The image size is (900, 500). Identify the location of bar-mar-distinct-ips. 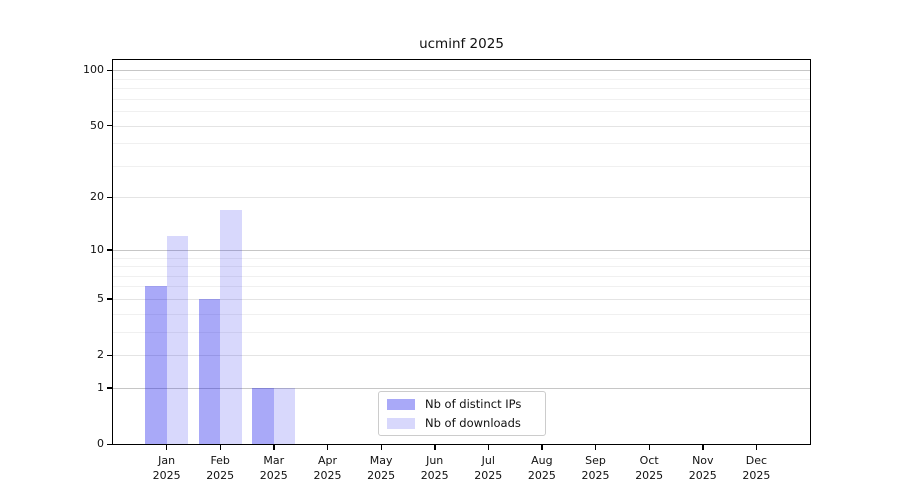
(263, 415).